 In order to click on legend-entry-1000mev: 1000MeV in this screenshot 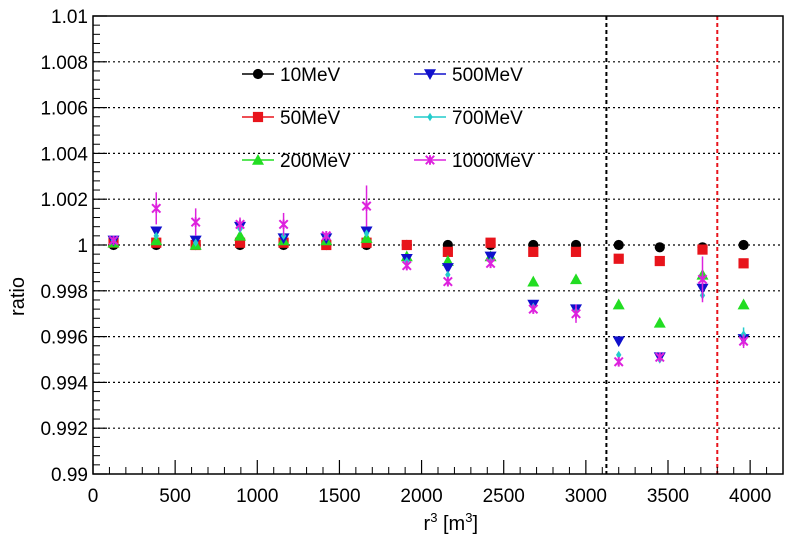, I will do `click(474, 161)`.